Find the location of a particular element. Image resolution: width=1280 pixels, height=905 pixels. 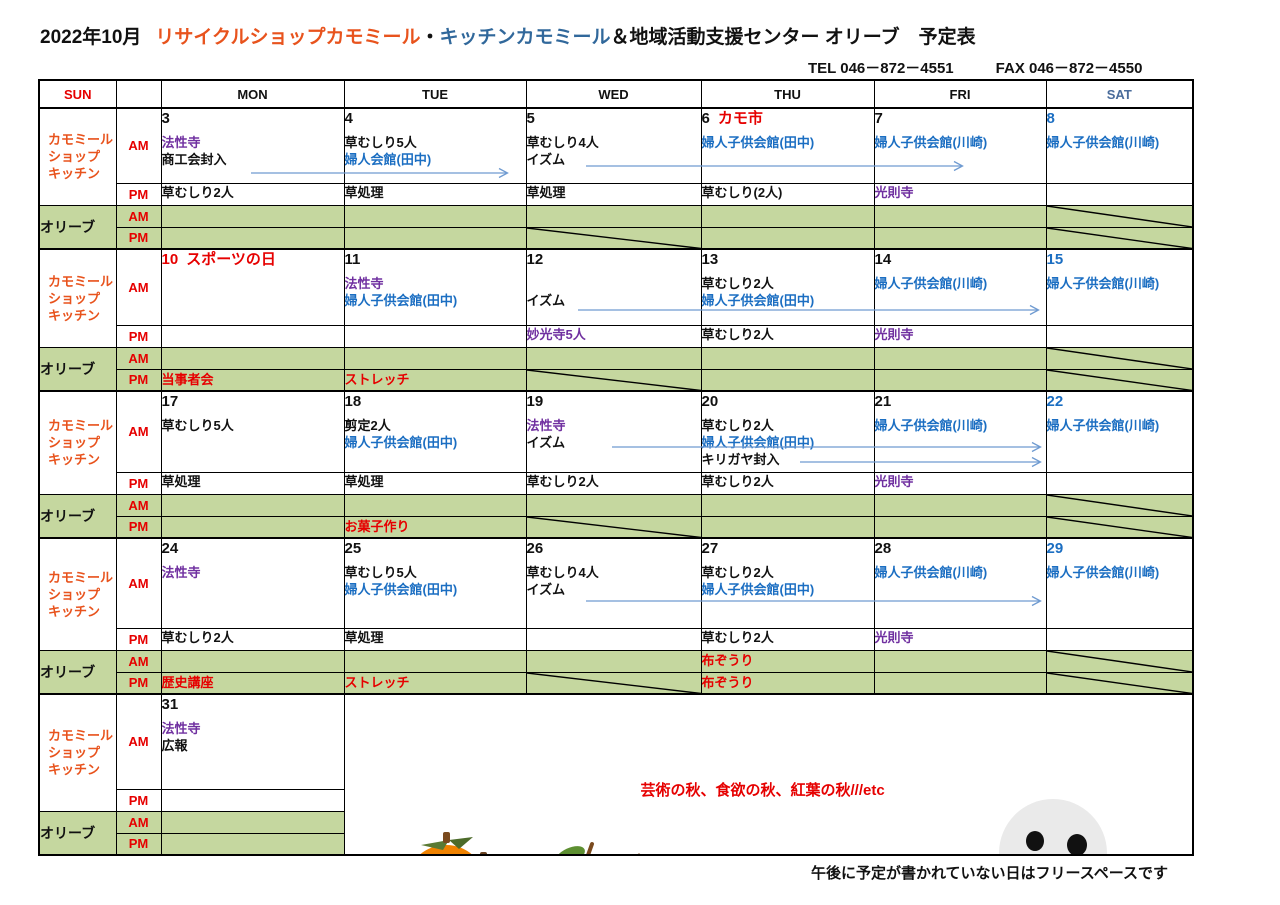

day-number: 4 is located at coordinates (348, 118).